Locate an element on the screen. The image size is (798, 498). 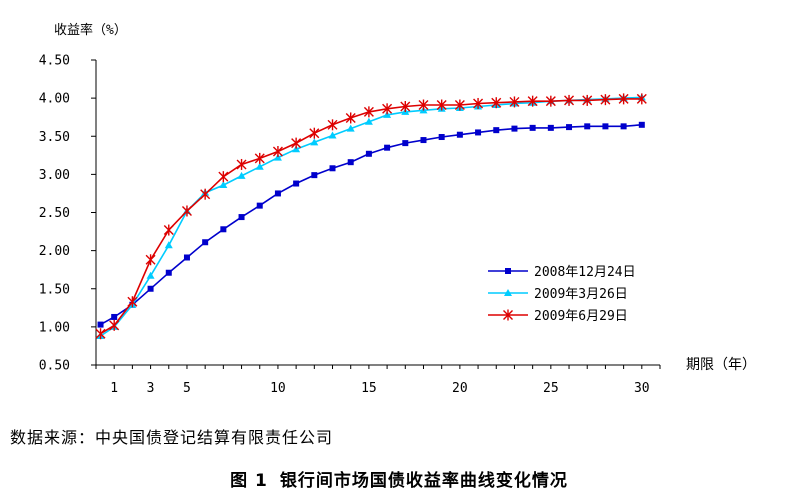
y-tick-label: 4.00 is located at coordinates (54, 99).